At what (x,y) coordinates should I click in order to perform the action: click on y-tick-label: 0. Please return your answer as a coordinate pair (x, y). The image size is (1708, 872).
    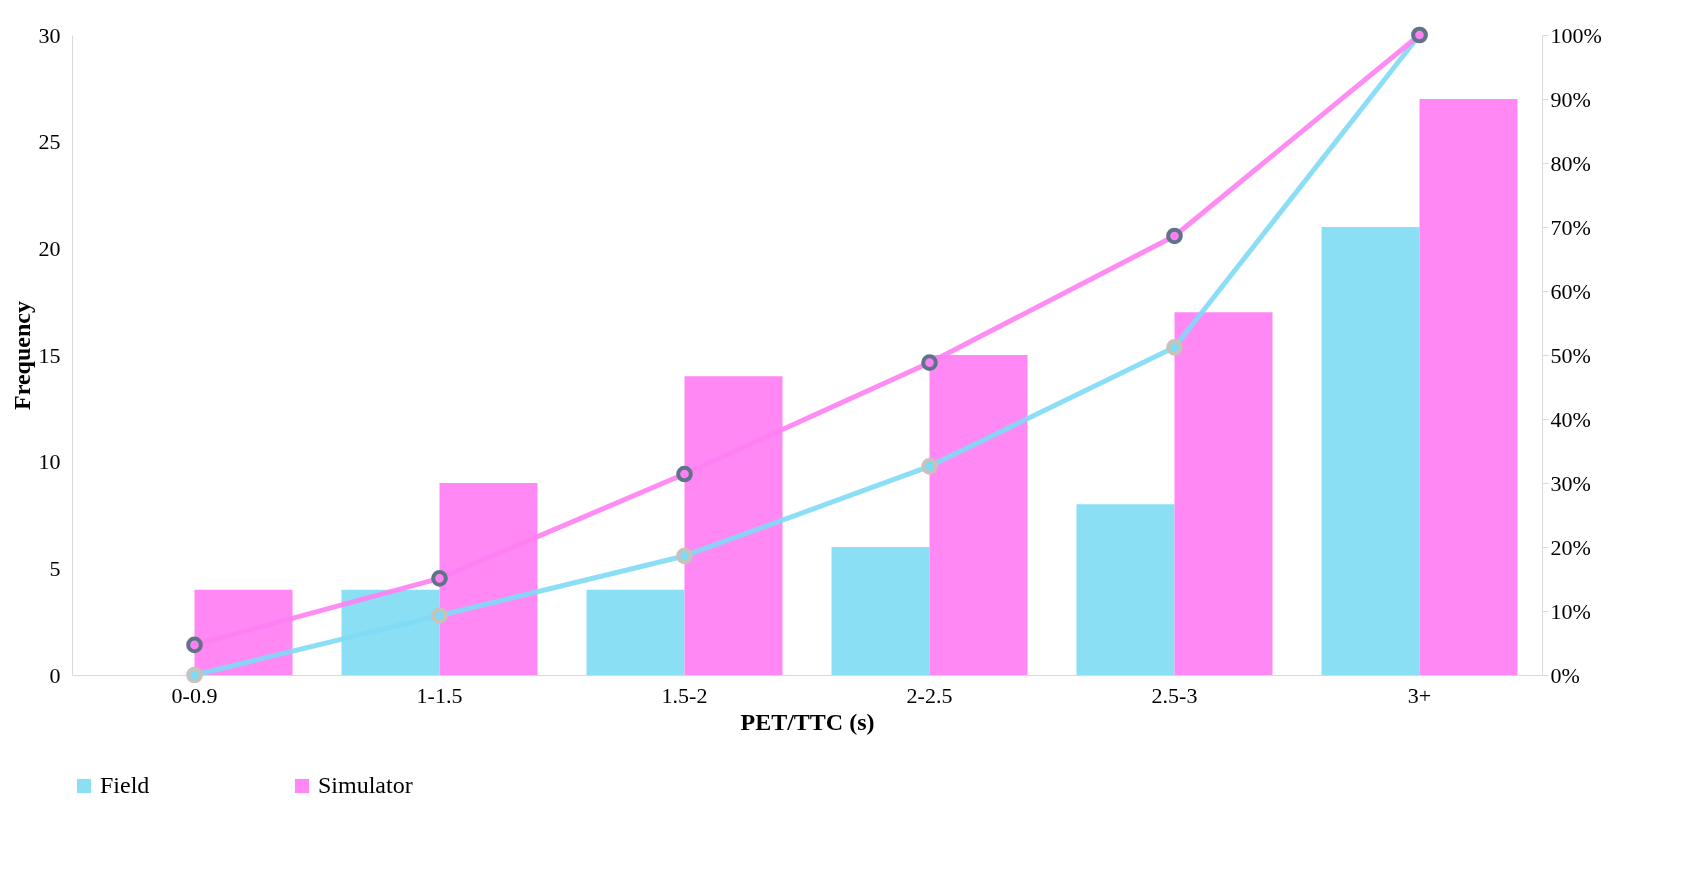
    Looking at the image, I should click on (55, 675).